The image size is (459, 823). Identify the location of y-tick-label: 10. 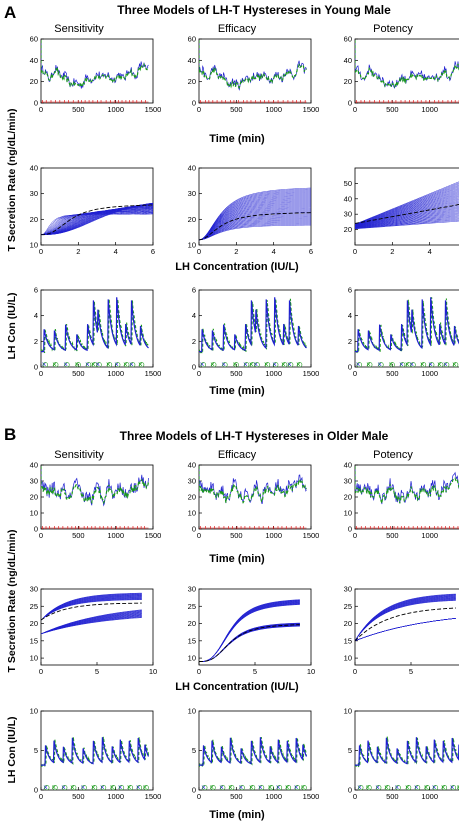
(192, 658).